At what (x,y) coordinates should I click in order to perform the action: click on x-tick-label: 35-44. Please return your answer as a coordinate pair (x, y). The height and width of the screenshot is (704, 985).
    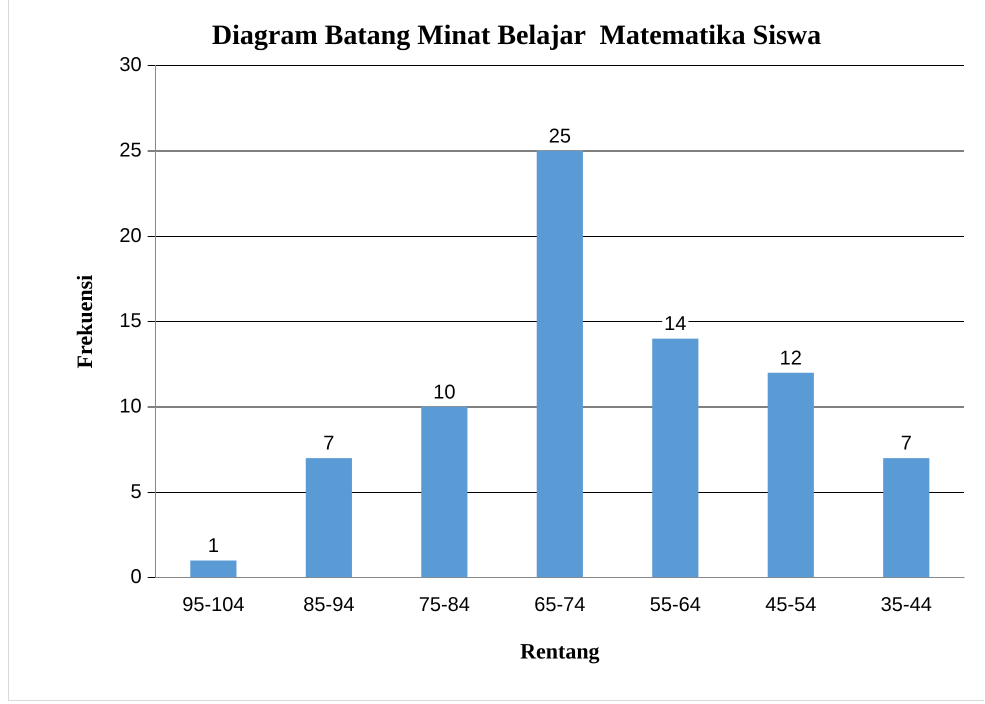
    Looking at the image, I should click on (906, 605).